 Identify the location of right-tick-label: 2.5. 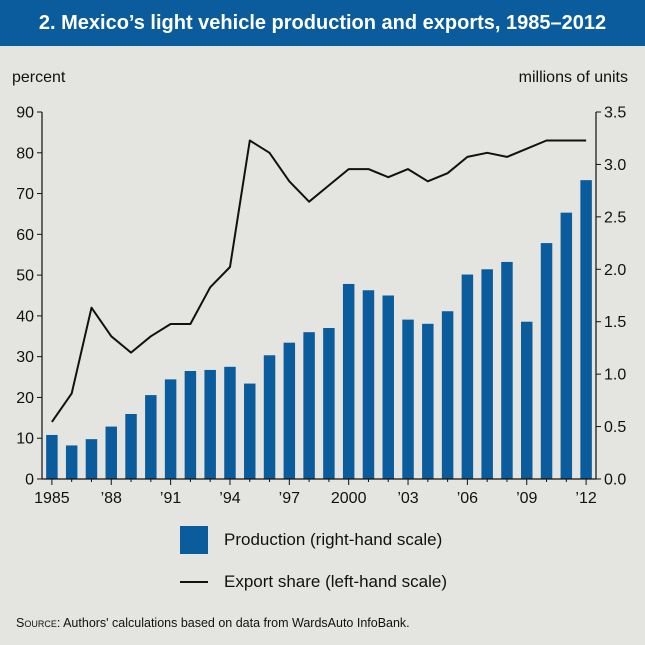
(615, 217).